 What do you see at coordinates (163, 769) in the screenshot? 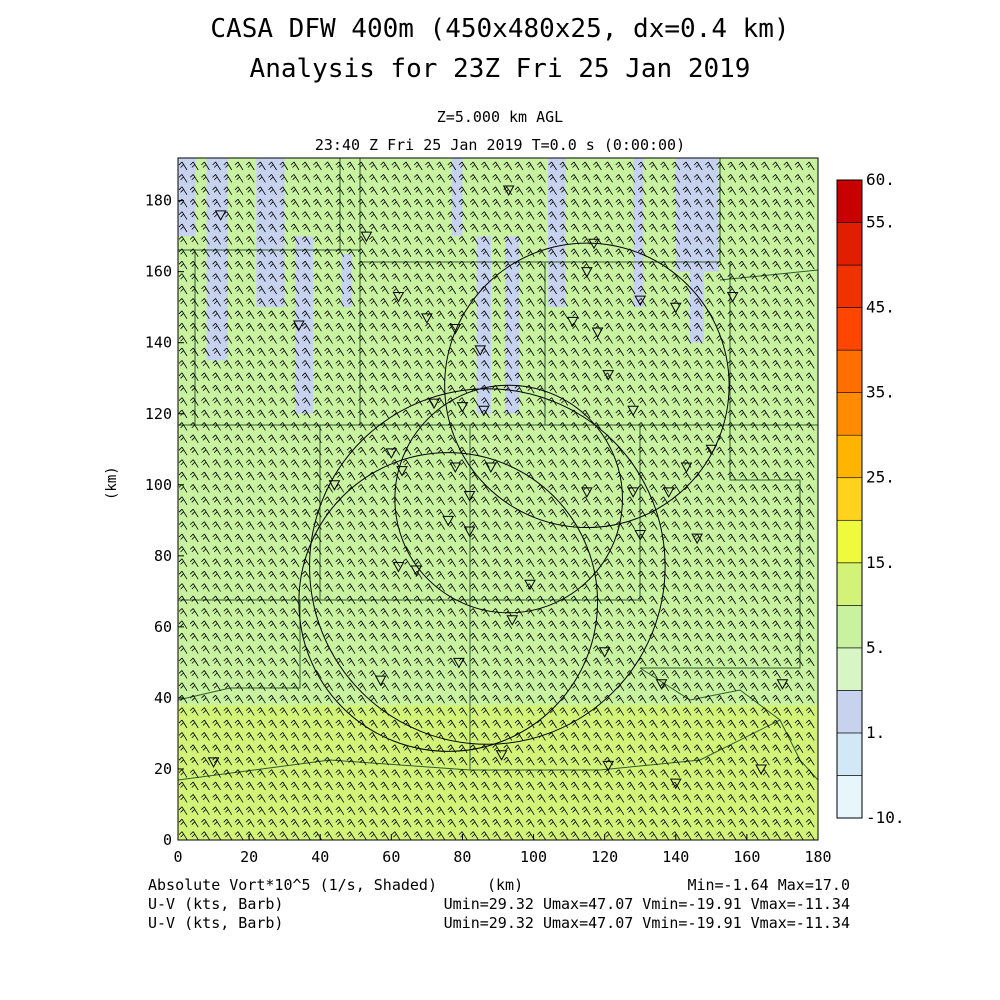
I see `y-tick-label: 20` at bounding box center [163, 769].